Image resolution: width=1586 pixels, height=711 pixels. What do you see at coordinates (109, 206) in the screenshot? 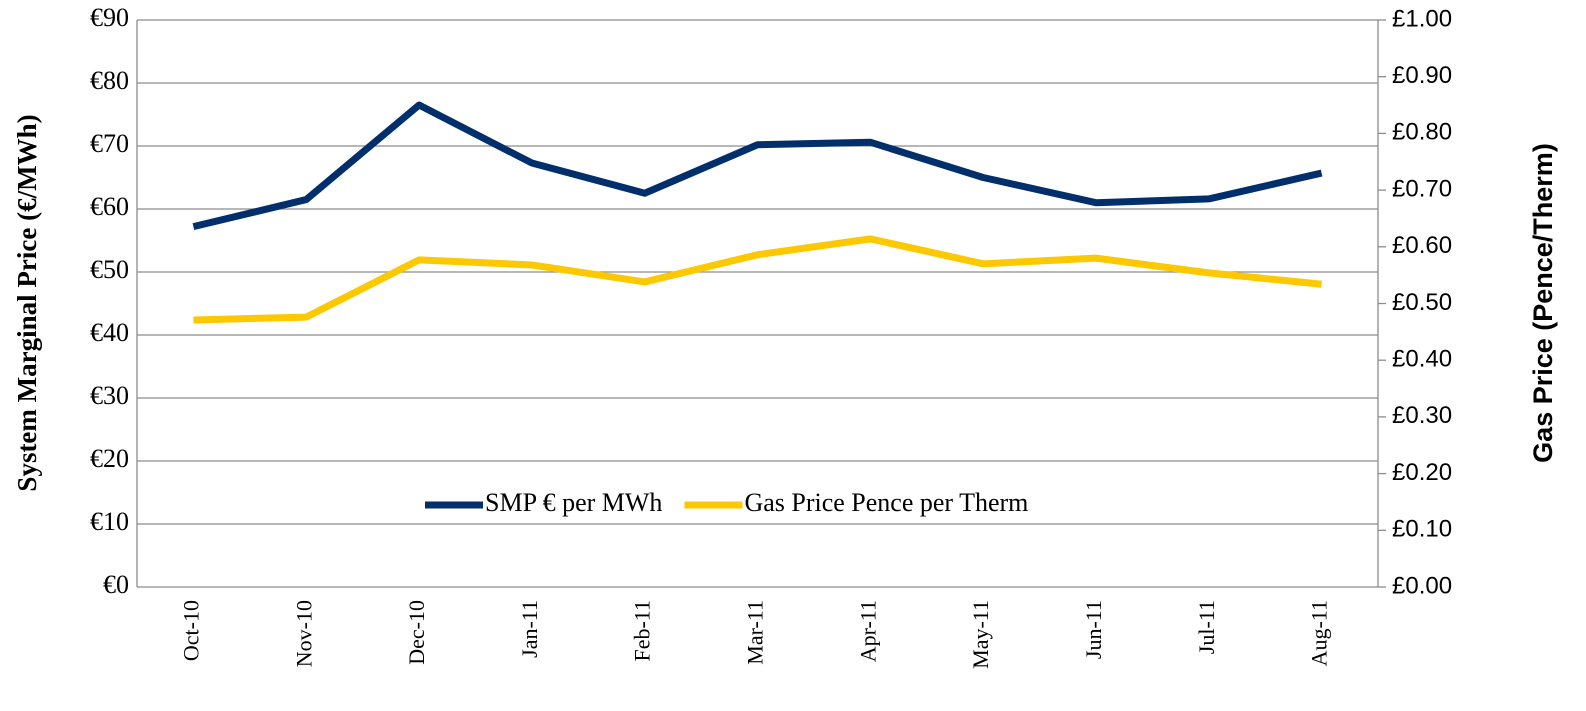
I see `y-tick-label: €60` at bounding box center [109, 206].